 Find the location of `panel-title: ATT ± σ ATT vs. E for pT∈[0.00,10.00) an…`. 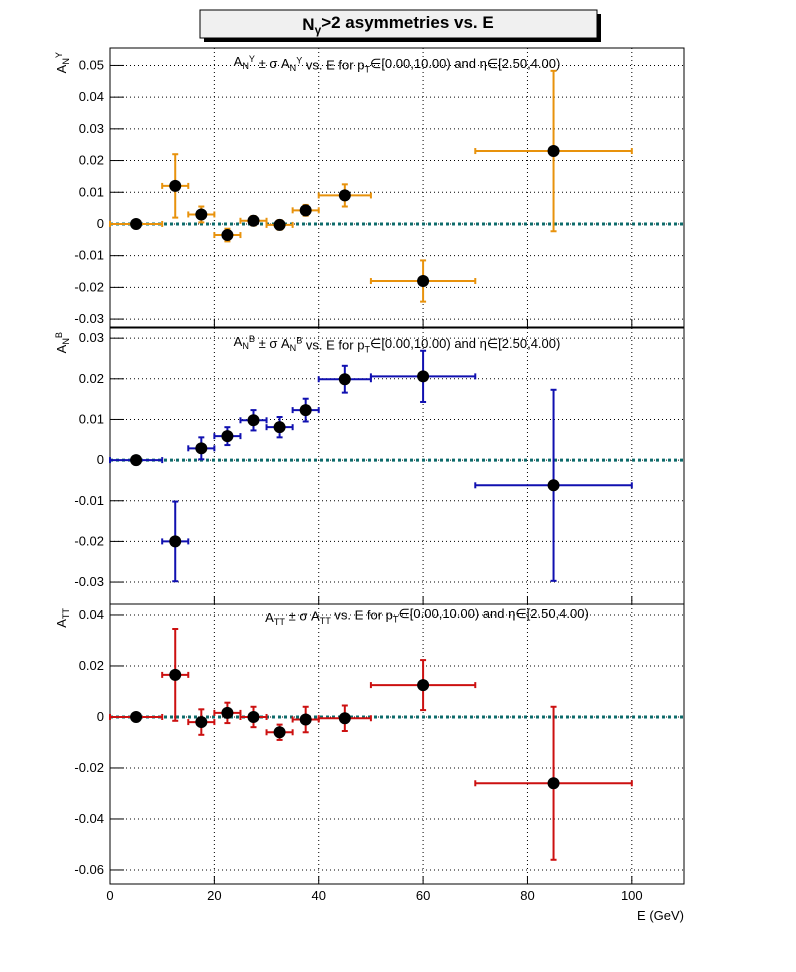

panel-title: ATT ± σ ATT vs. E for pT∈[0.00,10.00) an… is located at coordinates (427, 616).